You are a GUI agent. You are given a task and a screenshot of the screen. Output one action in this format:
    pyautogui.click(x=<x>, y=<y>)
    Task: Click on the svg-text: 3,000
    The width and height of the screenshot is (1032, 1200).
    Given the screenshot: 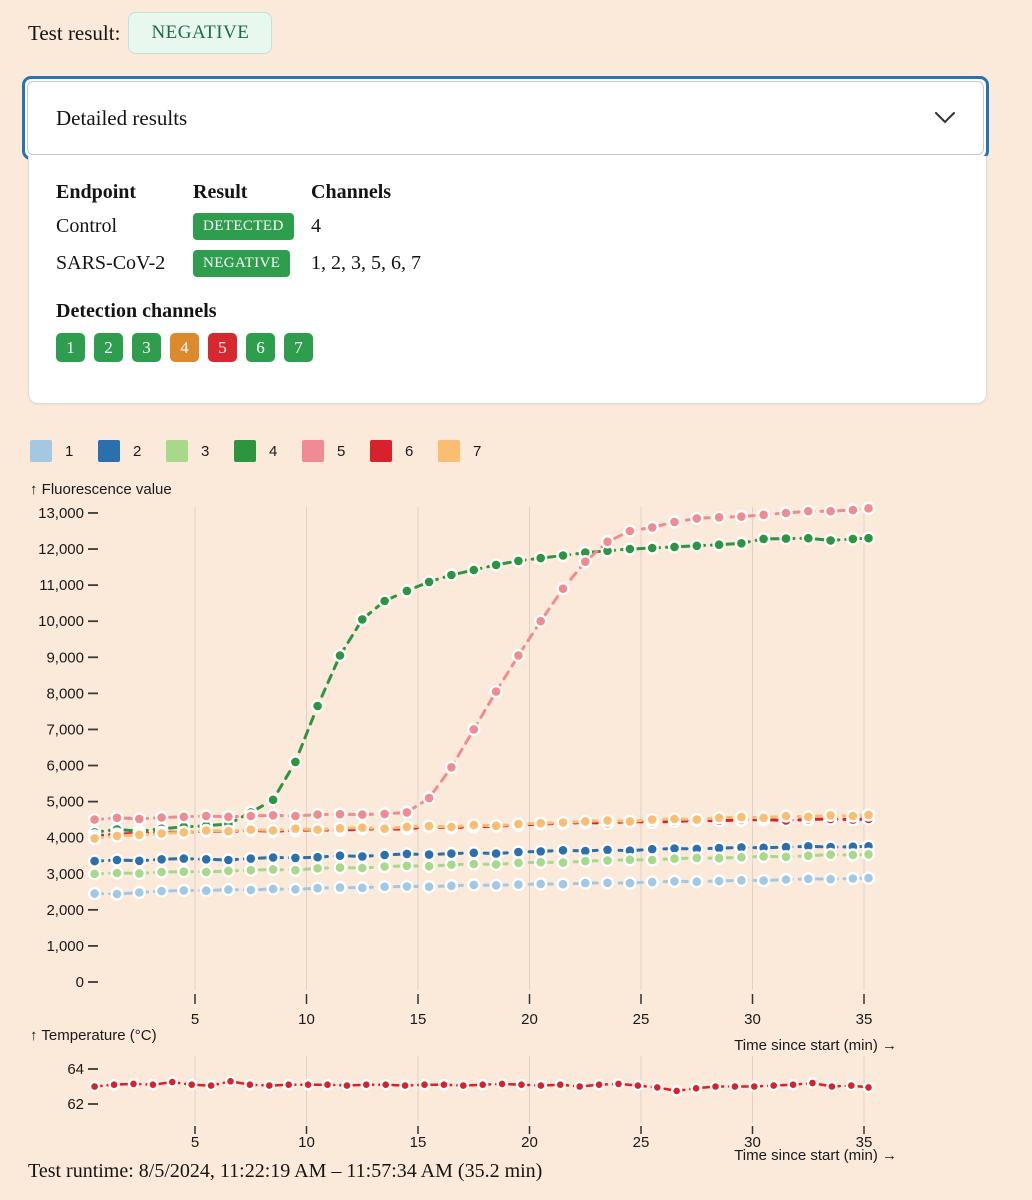 What is the action you would take?
    pyautogui.click(x=65, y=874)
    